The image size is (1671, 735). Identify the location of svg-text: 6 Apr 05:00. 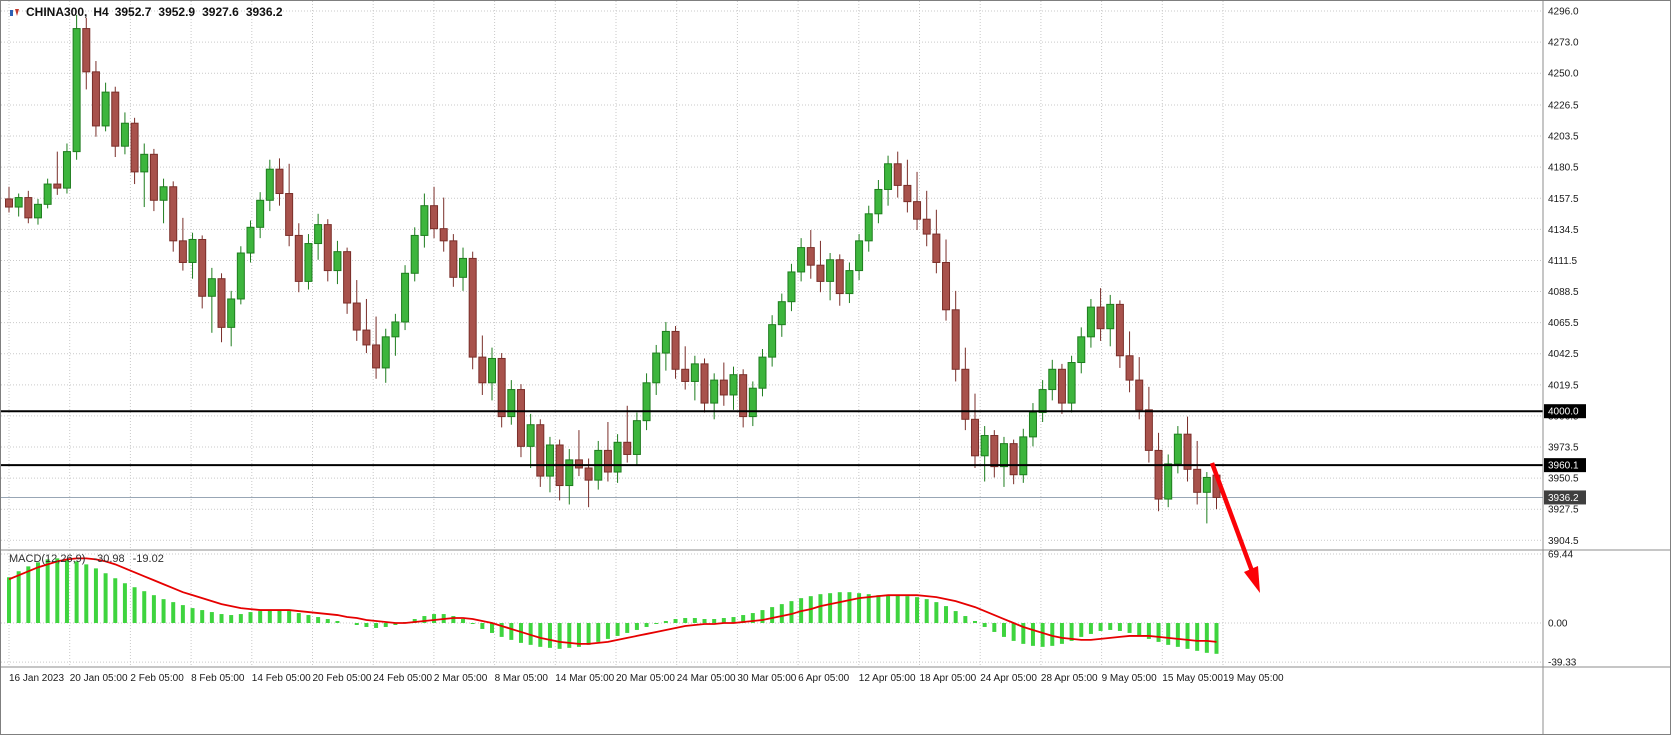
(824, 678).